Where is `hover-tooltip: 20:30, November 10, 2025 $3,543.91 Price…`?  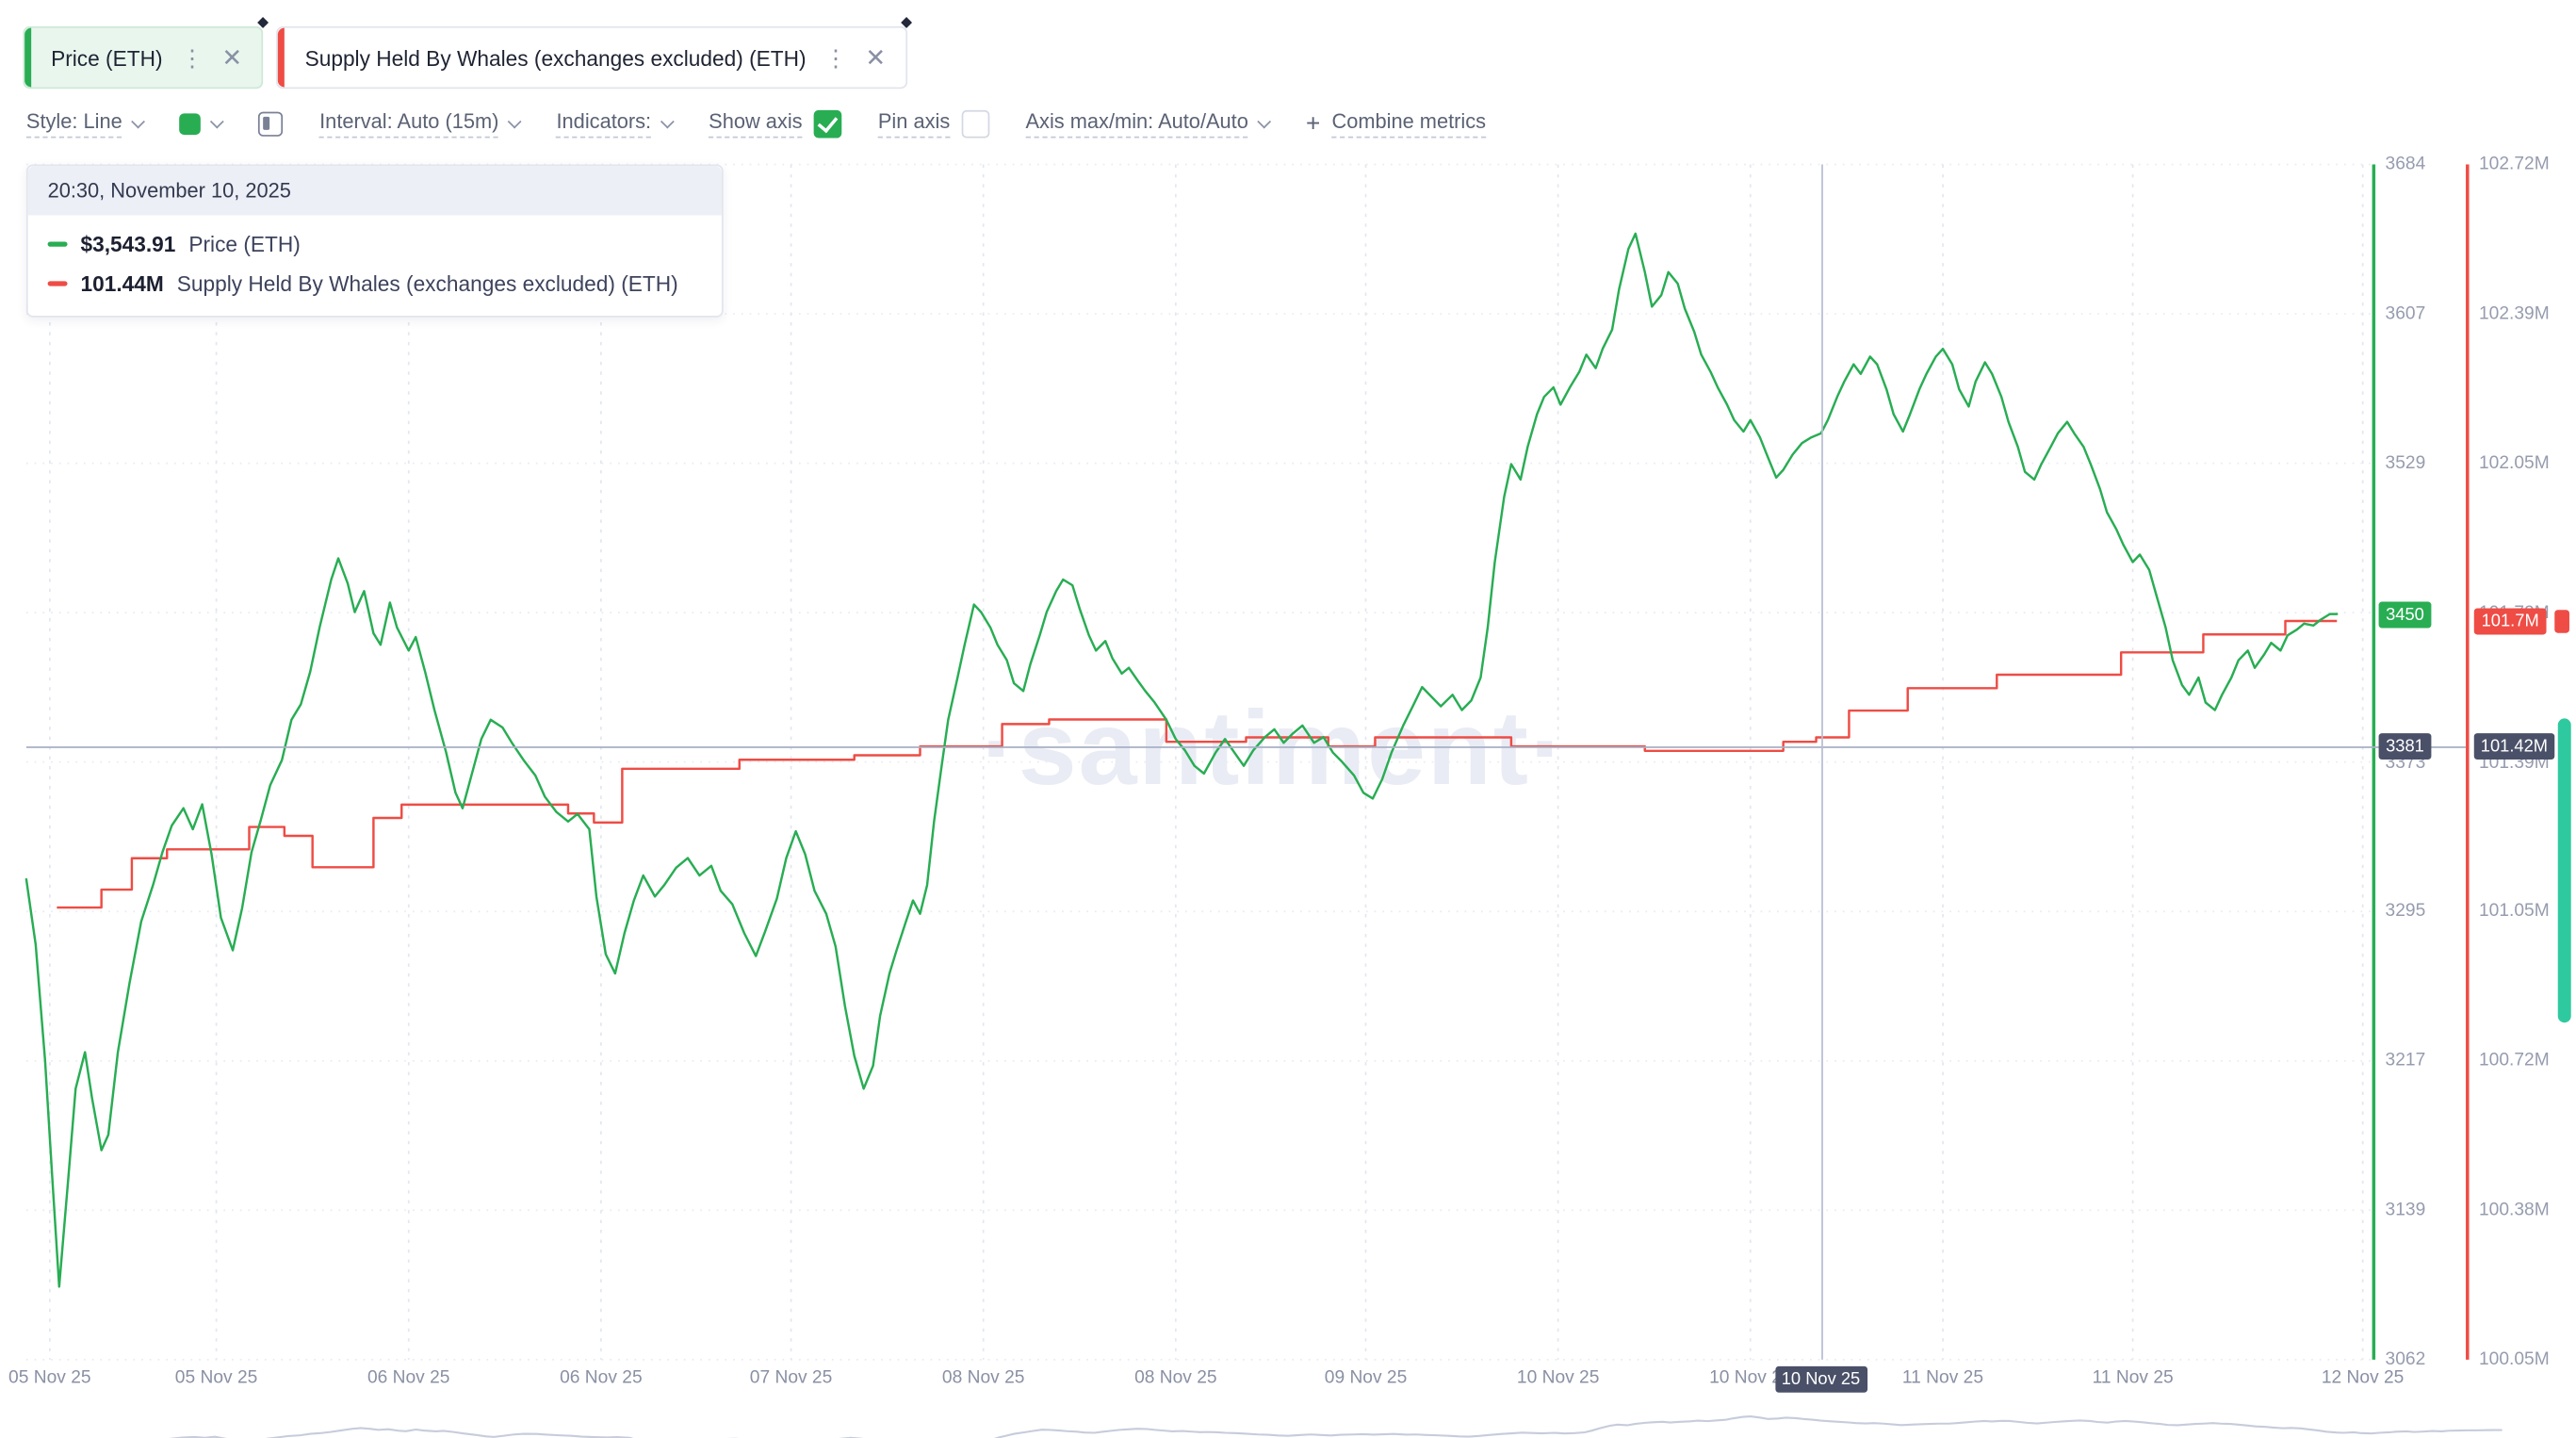 hover-tooltip: 20:30, November 10, 2025 $3,543.91 Price… is located at coordinates (374, 241).